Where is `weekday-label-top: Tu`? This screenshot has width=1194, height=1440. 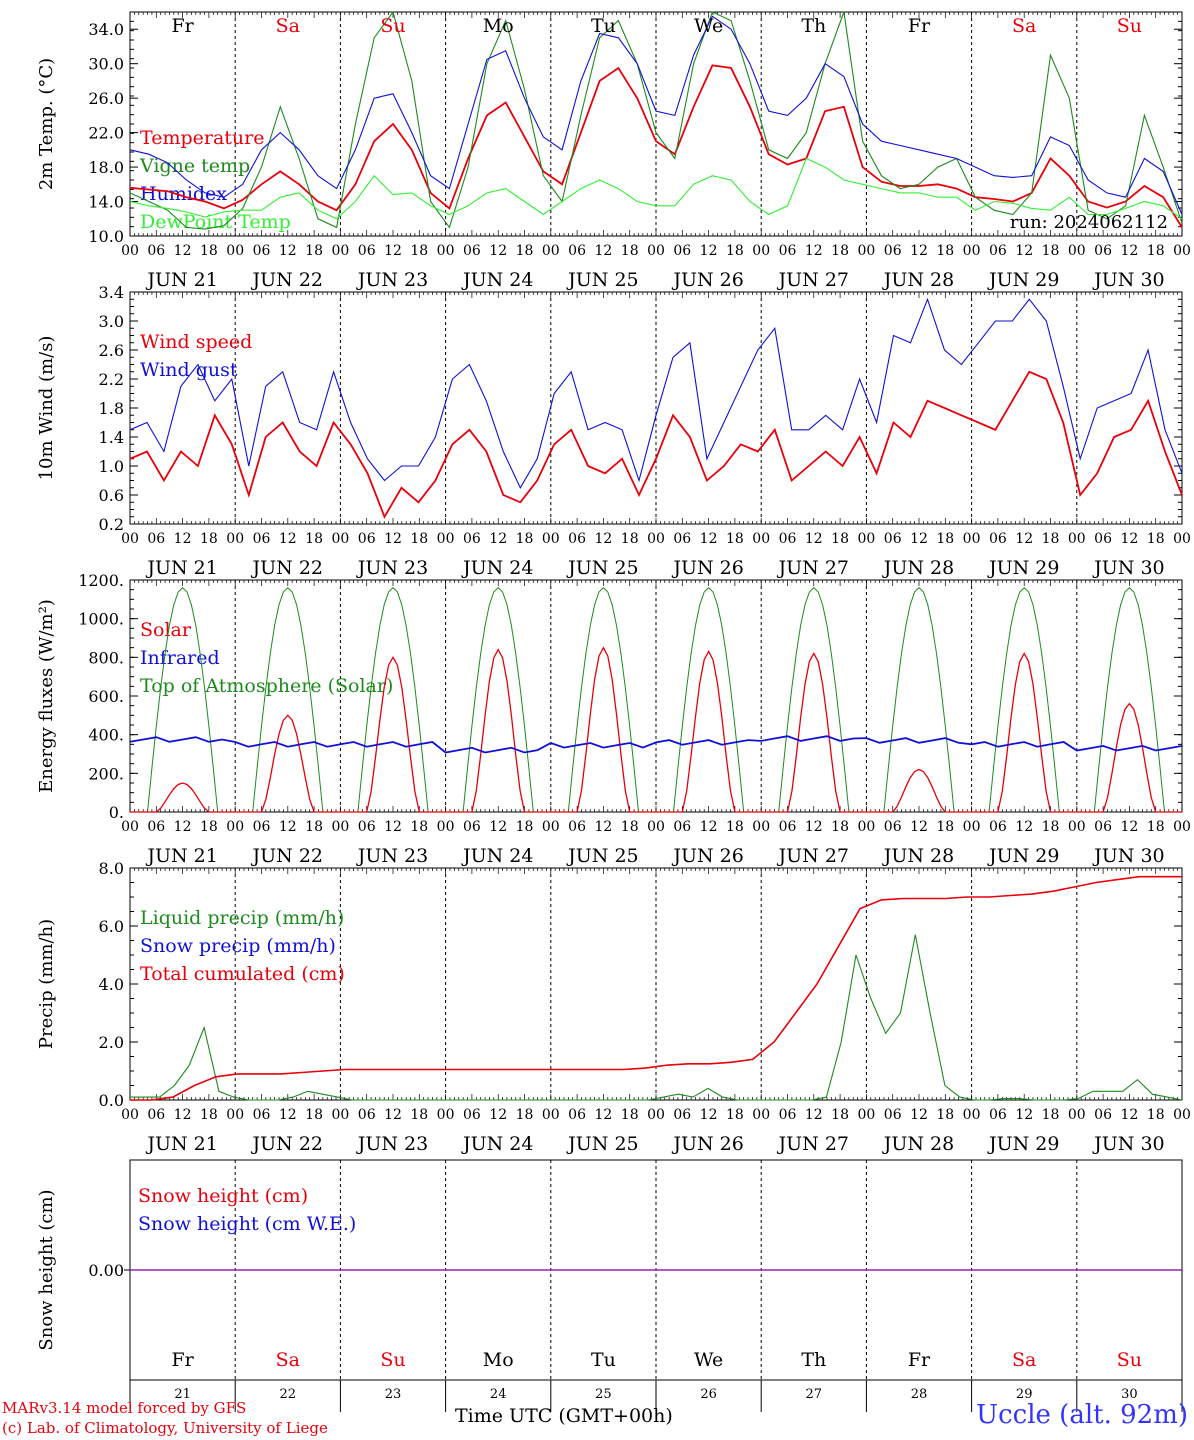 weekday-label-top: Tu is located at coordinates (603, 26).